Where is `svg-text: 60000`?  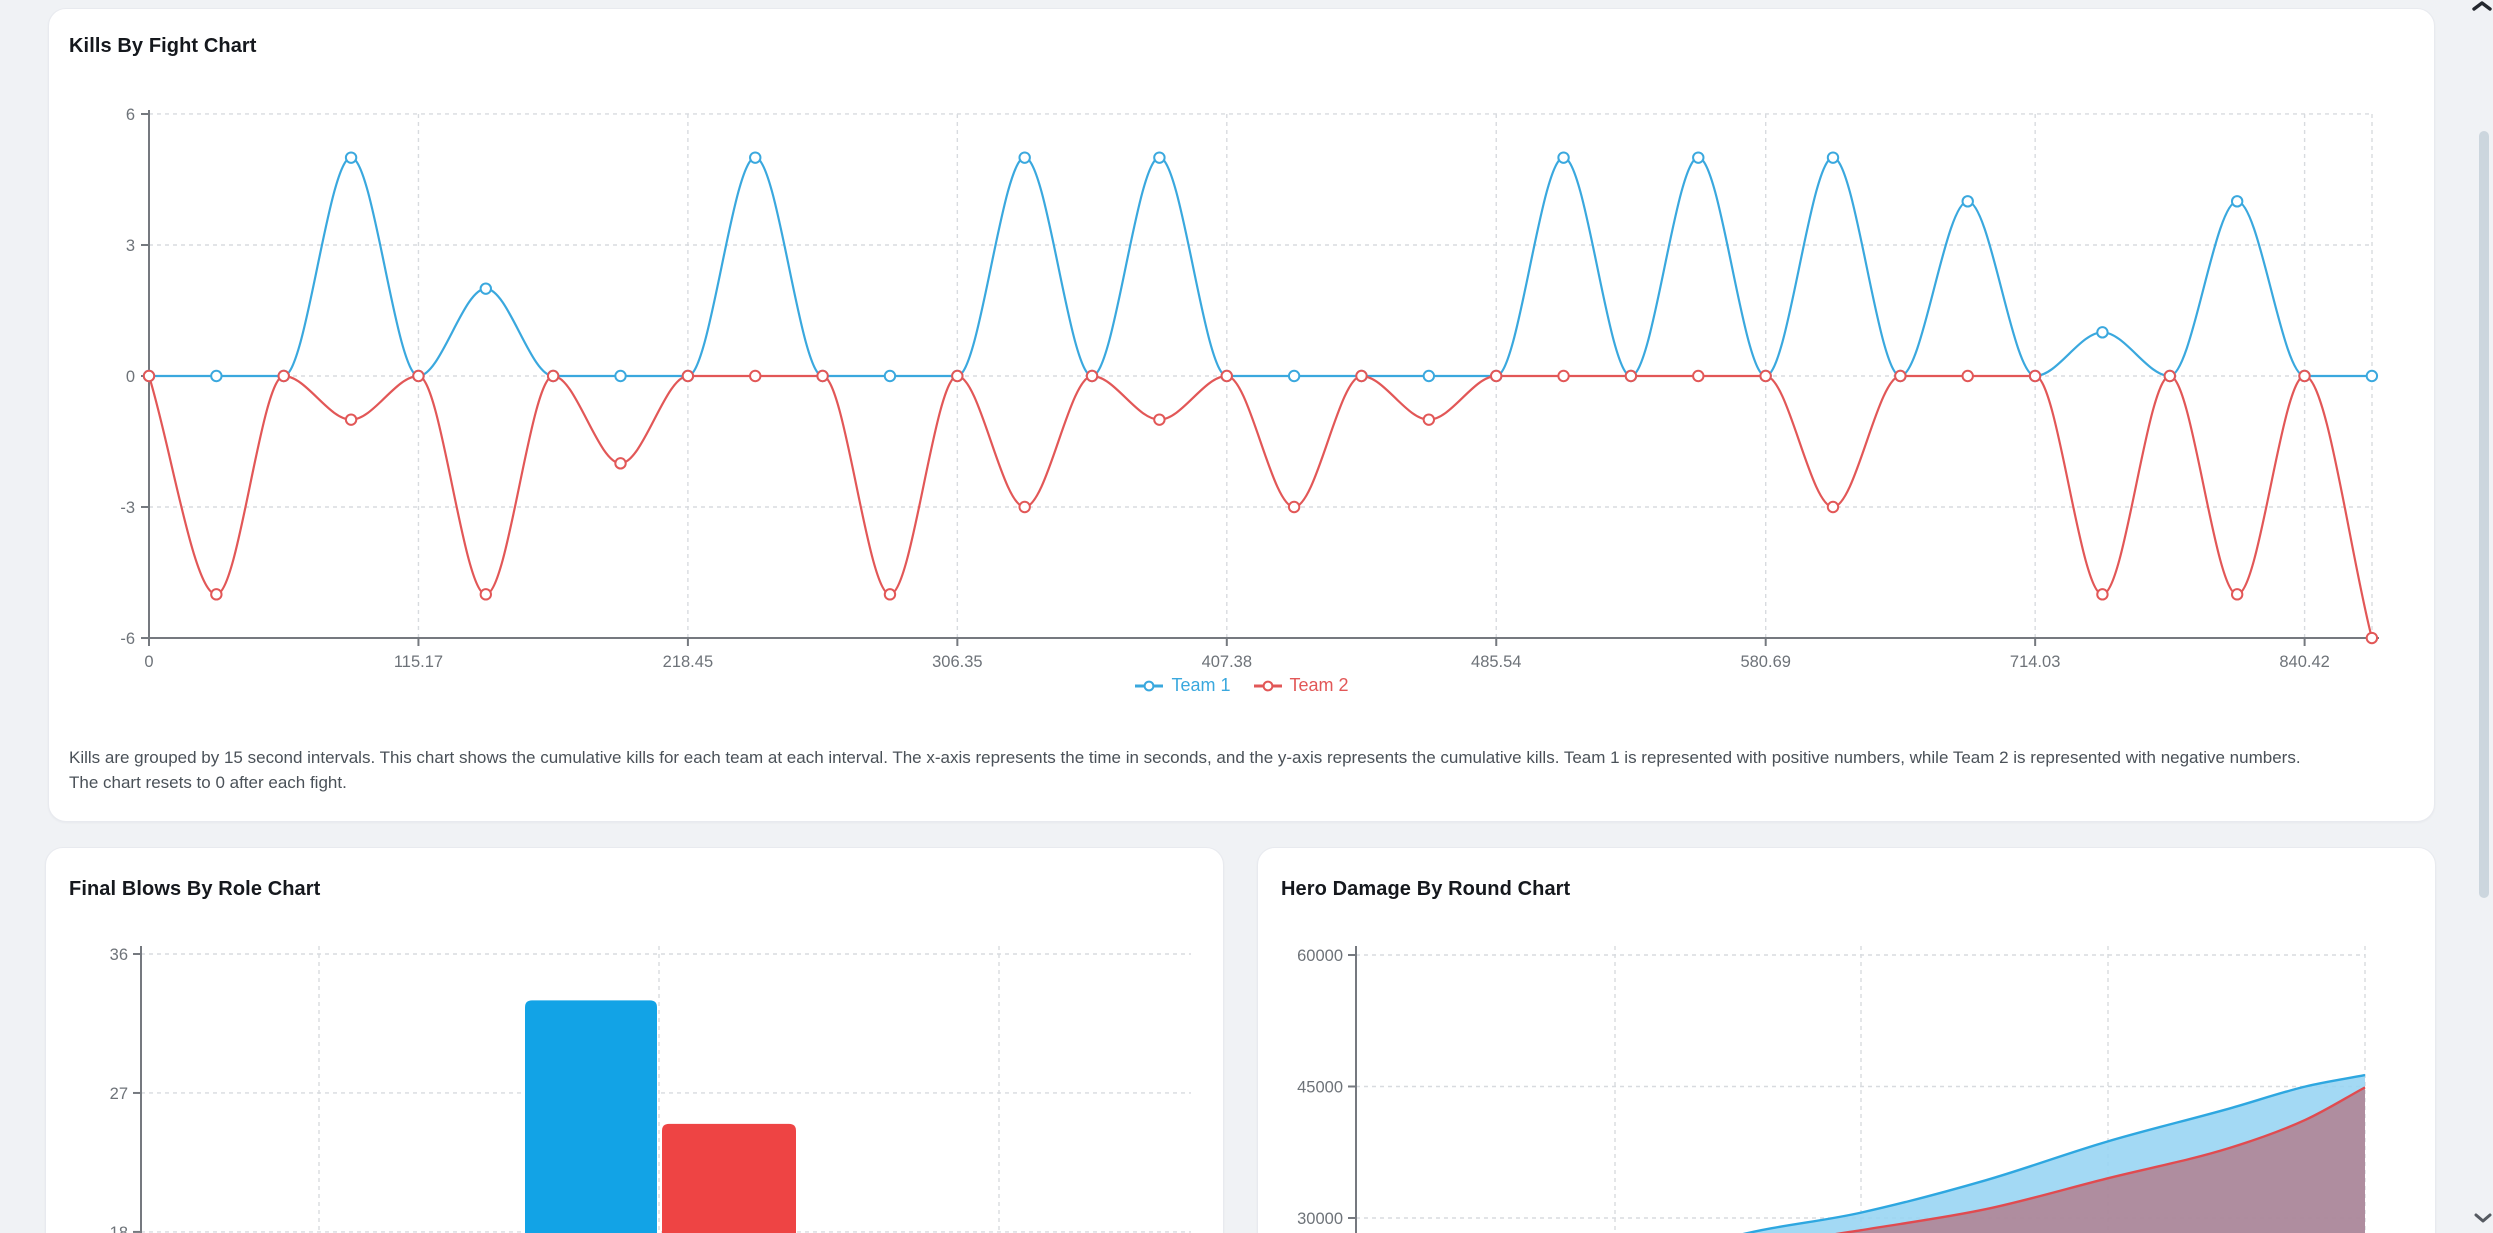 svg-text: 60000 is located at coordinates (1320, 956).